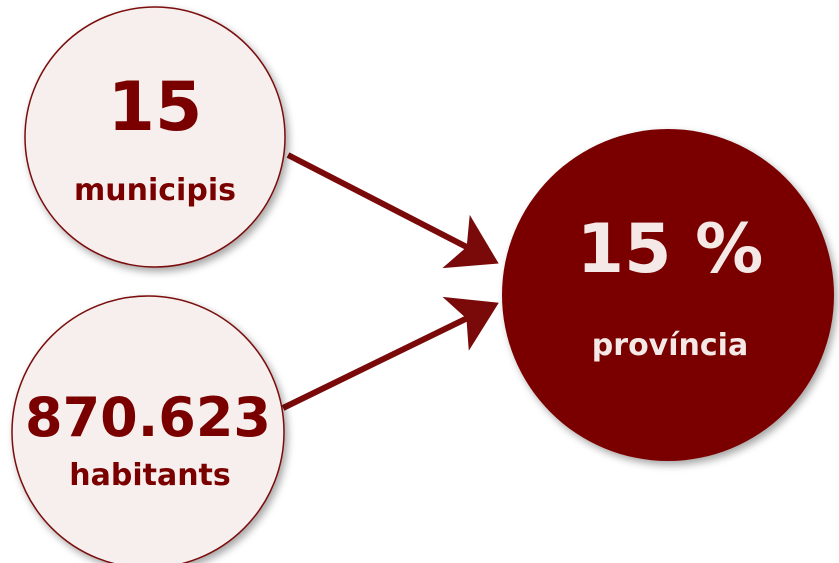 The image size is (839, 563). Describe the element at coordinates (148, 417) in the screenshot. I see `node-value: 870.623` at that location.